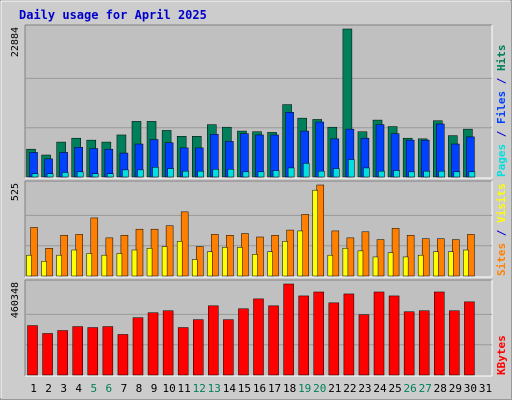 The height and width of the screenshot is (404, 512). I want to click on x-tick-label: 24, so click(380, 388).